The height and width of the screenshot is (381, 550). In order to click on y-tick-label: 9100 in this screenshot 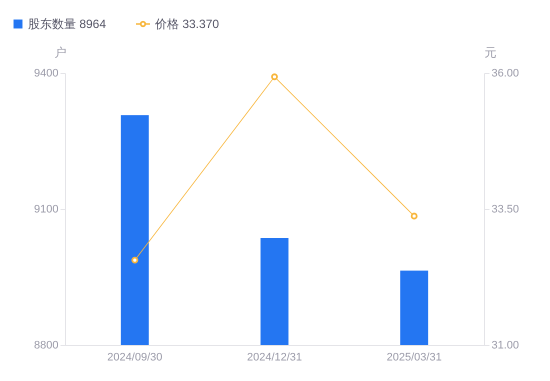, I will do `click(46, 210)`.